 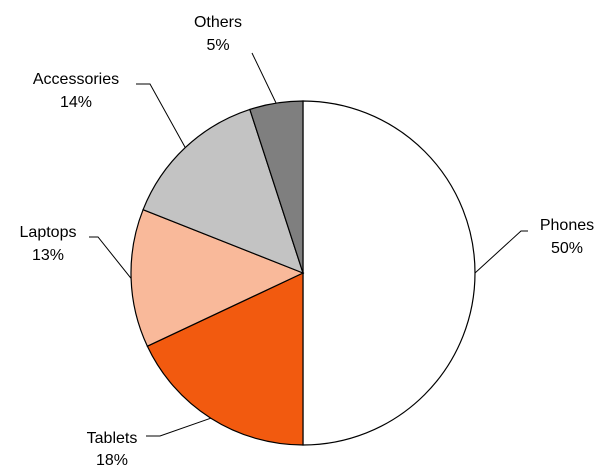 What do you see at coordinates (48, 255) in the screenshot?
I see `slice-percent-laptops: 13%` at bounding box center [48, 255].